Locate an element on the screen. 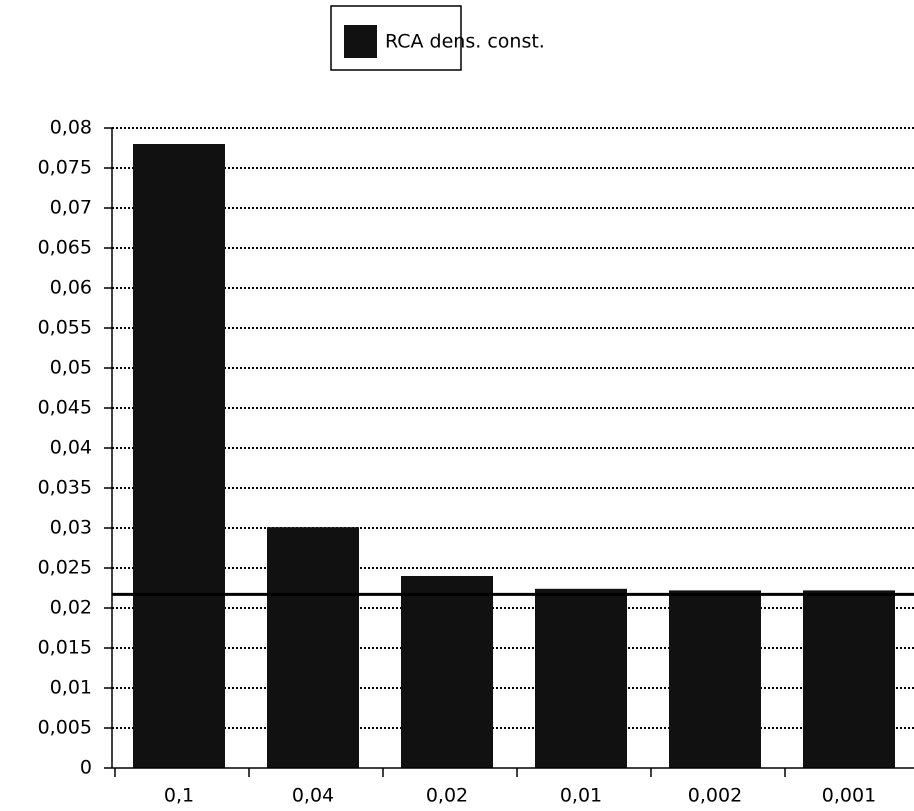 Image resolution: width=914 pixels, height=811 pixels. y-tick-label: 0,03 is located at coordinates (71, 528).